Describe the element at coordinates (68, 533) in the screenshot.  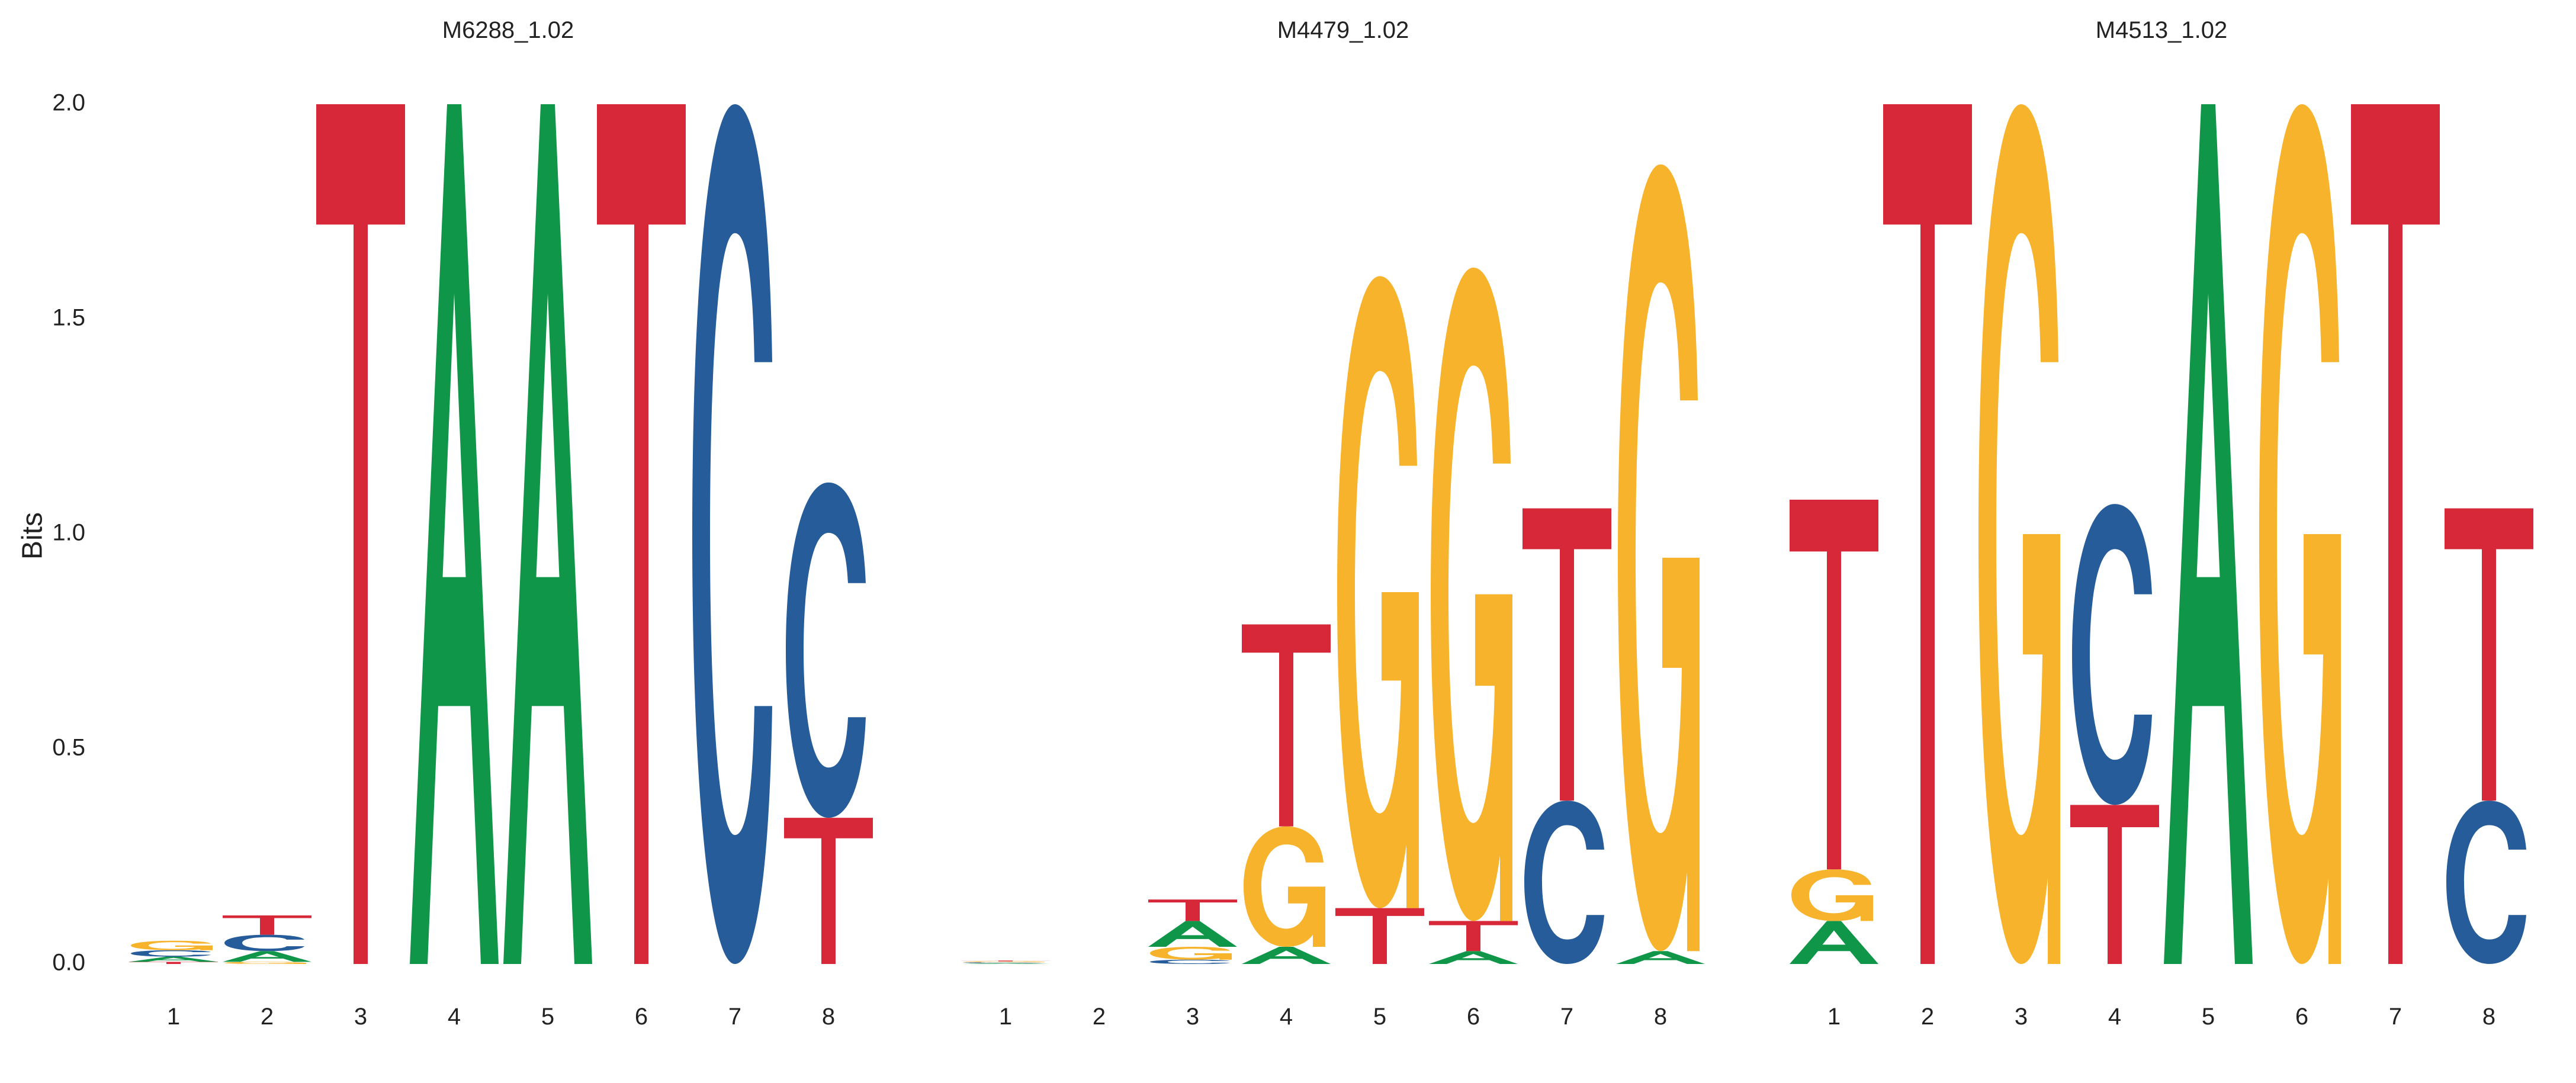
I see `y-tick-label: 1.0` at that location.